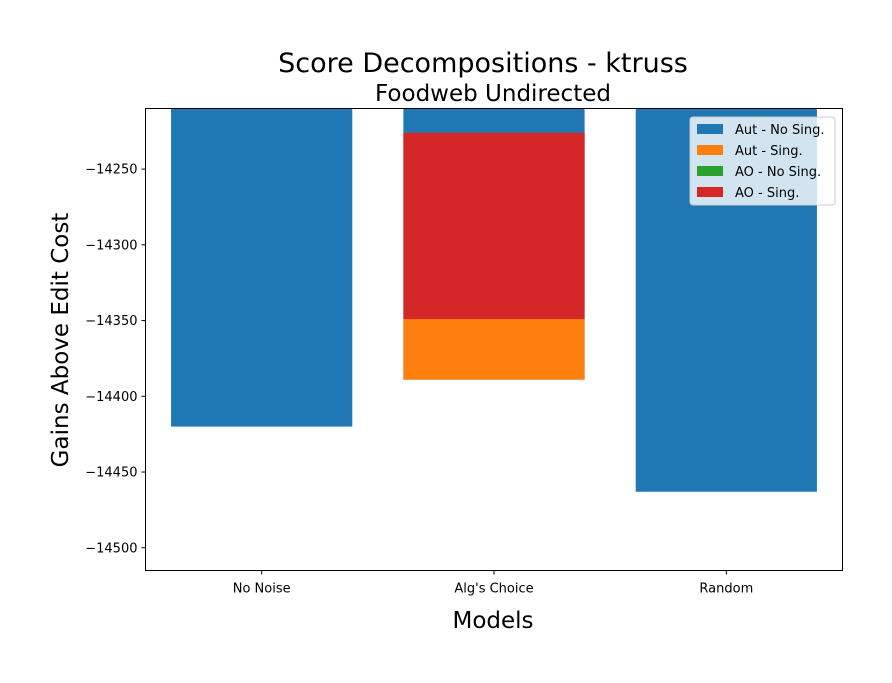 The width and height of the screenshot is (892, 683). What do you see at coordinates (492, 621) in the screenshot?
I see `x-axis-label: Models` at bounding box center [492, 621].